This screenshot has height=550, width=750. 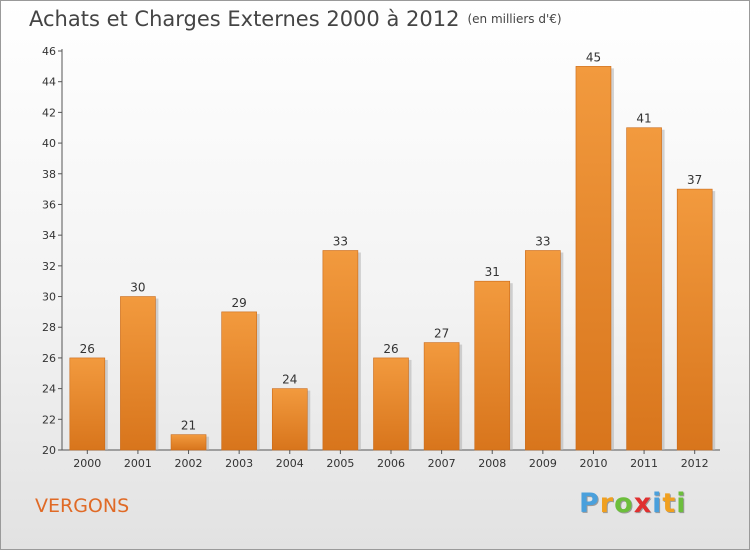 What do you see at coordinates (188, 426) in the screenshot?
I see `value-label-2002: 21` at bounding box center [188, 426].